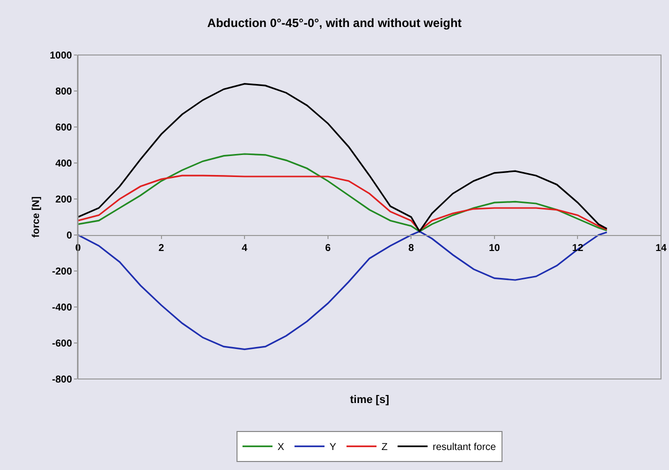  What do you see at coordinates (385, 448) in the screenshot?
I see `legend-label: Z` at bounding box center [385, 448].